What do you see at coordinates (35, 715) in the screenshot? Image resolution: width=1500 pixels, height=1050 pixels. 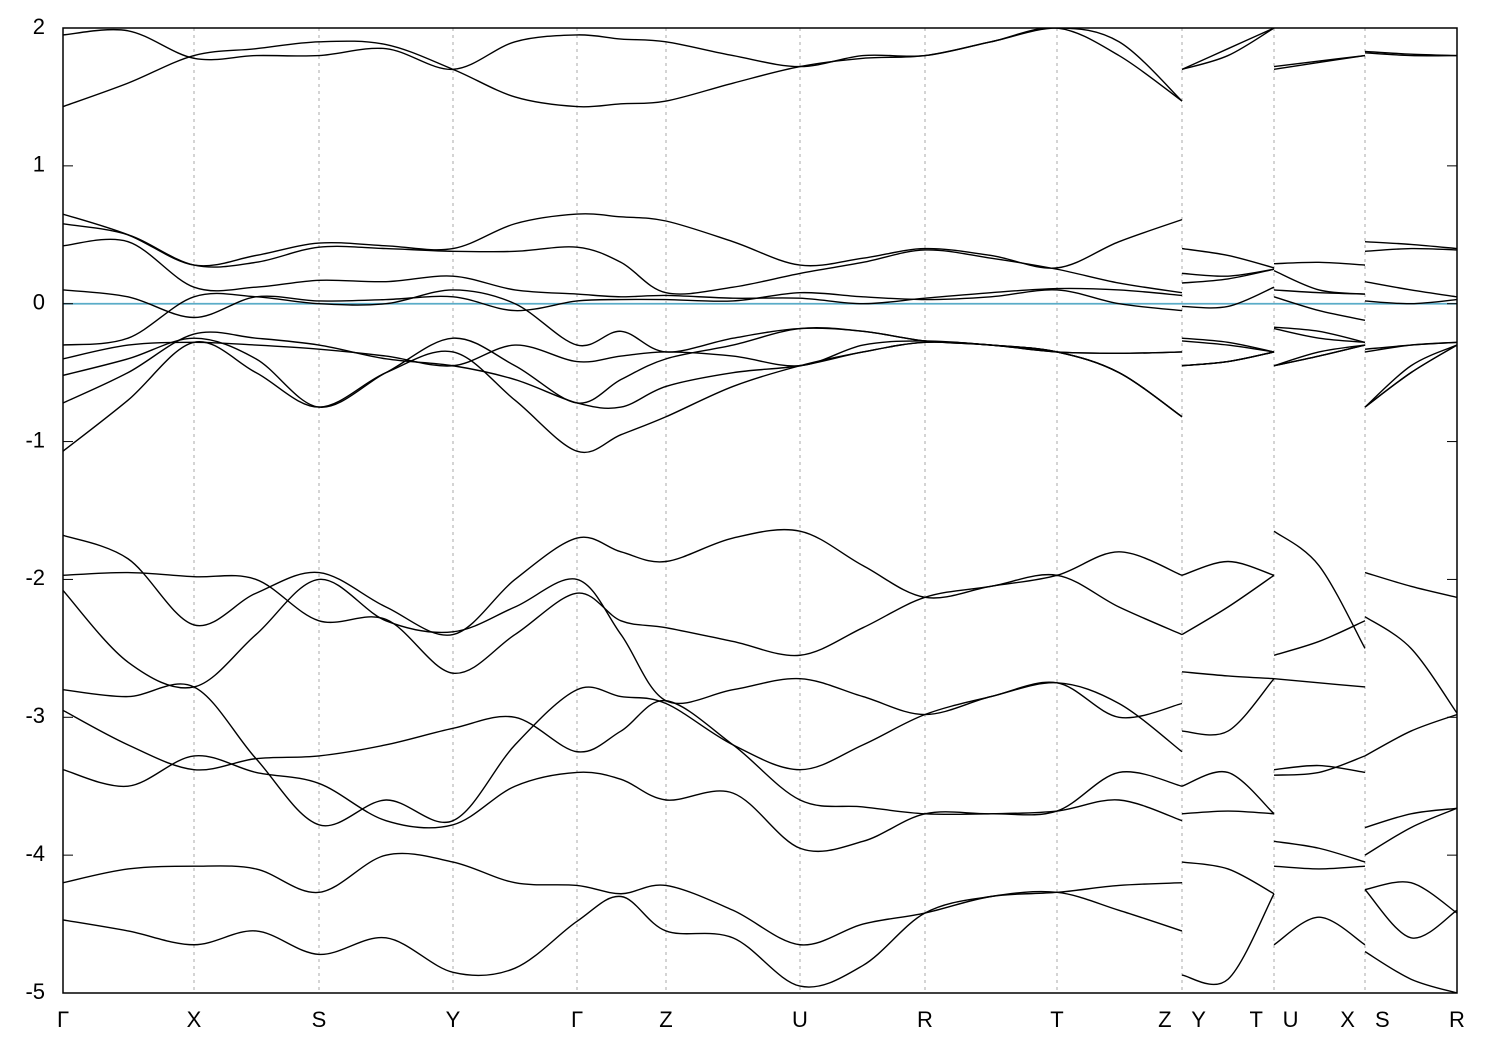 I see `y-tick-label: -3` at bounding box center [35, 715].